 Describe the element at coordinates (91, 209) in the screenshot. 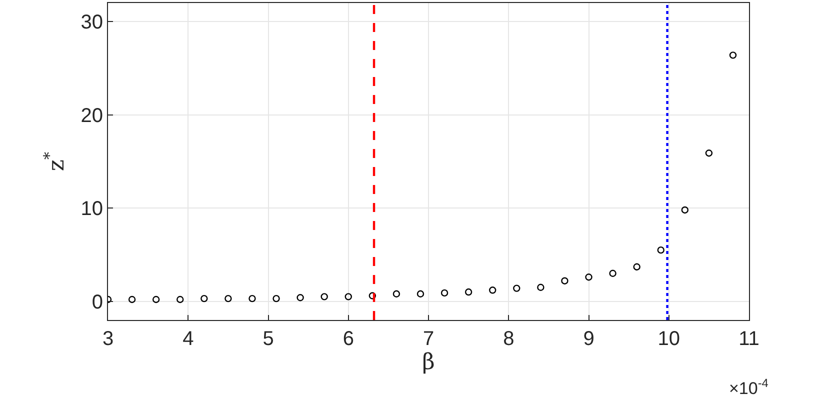

I see `y-tick-label: 10` at that location.